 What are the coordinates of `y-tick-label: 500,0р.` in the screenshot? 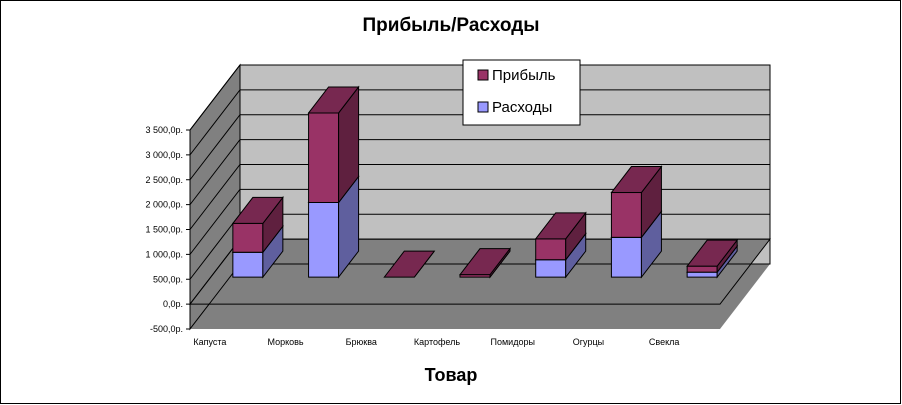 It's located at (168, 279).